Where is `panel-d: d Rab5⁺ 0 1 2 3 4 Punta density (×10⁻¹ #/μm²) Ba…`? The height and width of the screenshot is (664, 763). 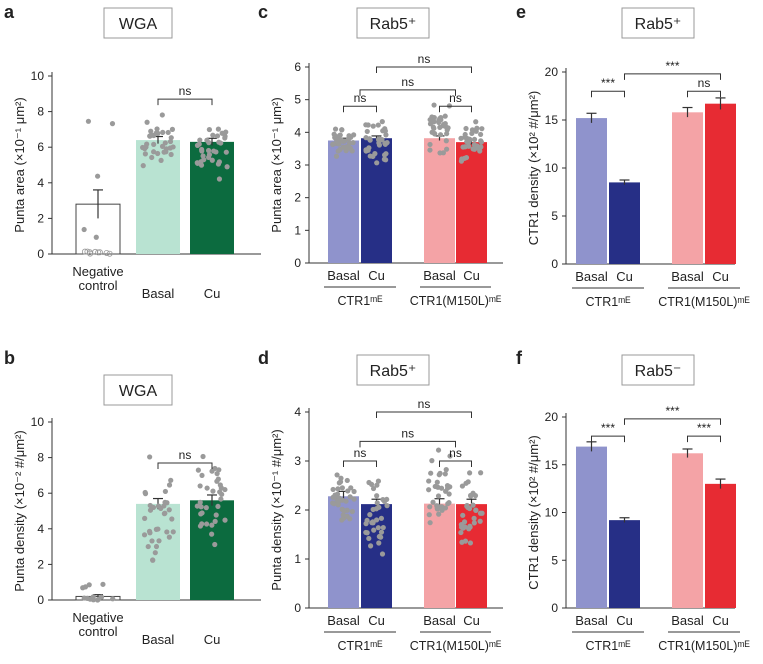 panel-d: d Rab5⁺ 0 1 2 3 4 Punta density (×10⁻¹ #/μm²) Ba… is located at coordinates (380, 500).